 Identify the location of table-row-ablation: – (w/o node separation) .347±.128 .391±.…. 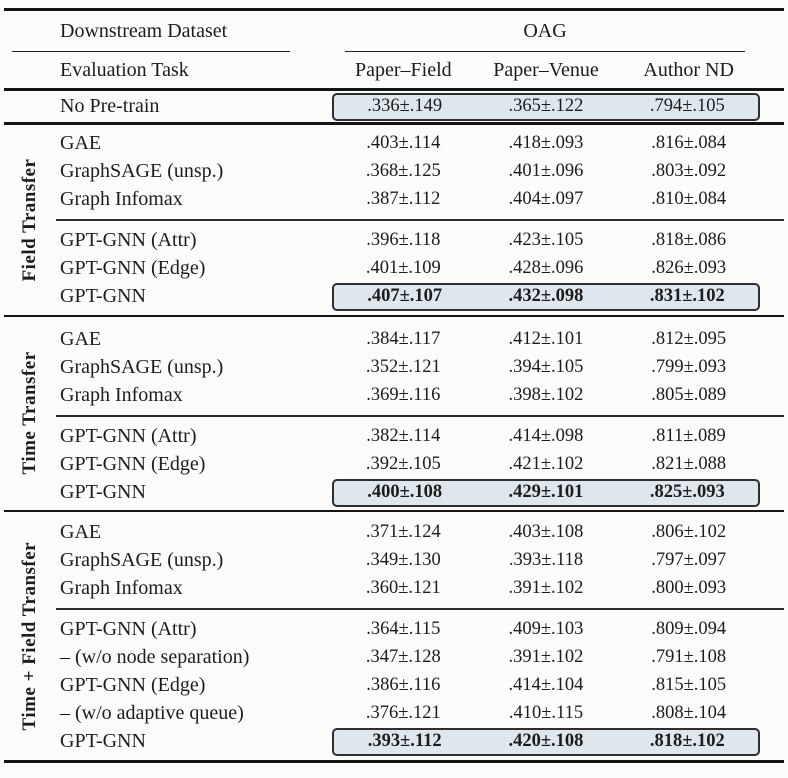
(420, 658).